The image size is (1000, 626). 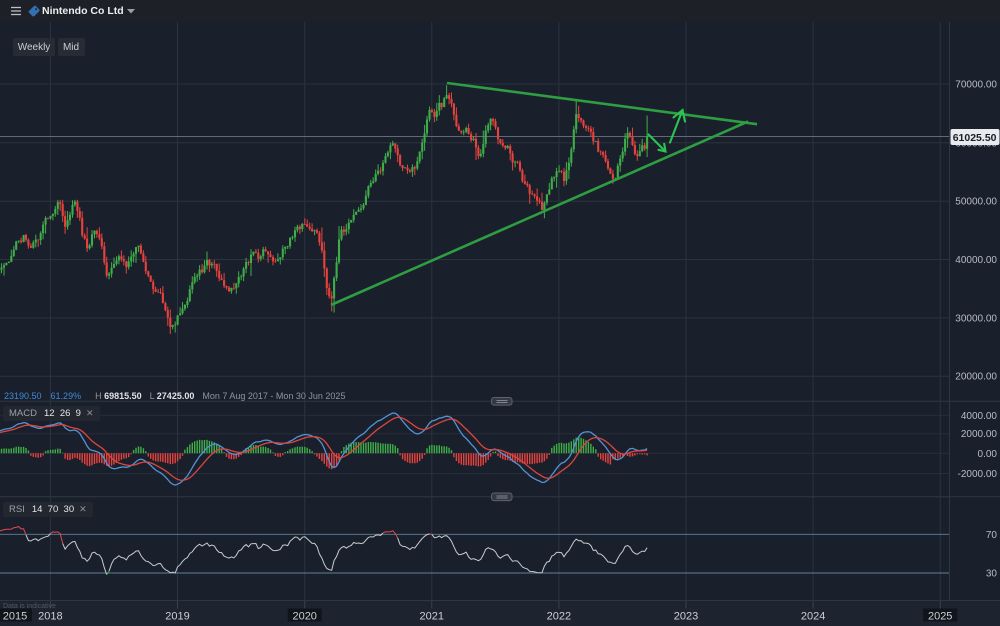 I want to click on svg-text: 30, so click(x=992, y=574).